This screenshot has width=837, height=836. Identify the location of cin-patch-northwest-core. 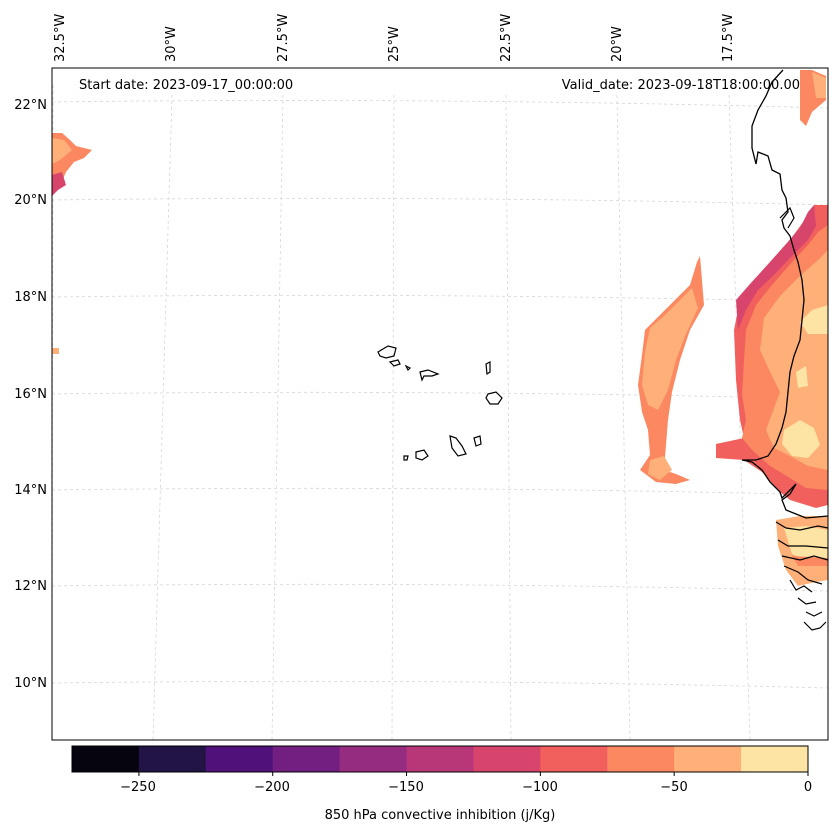
(62, 151).